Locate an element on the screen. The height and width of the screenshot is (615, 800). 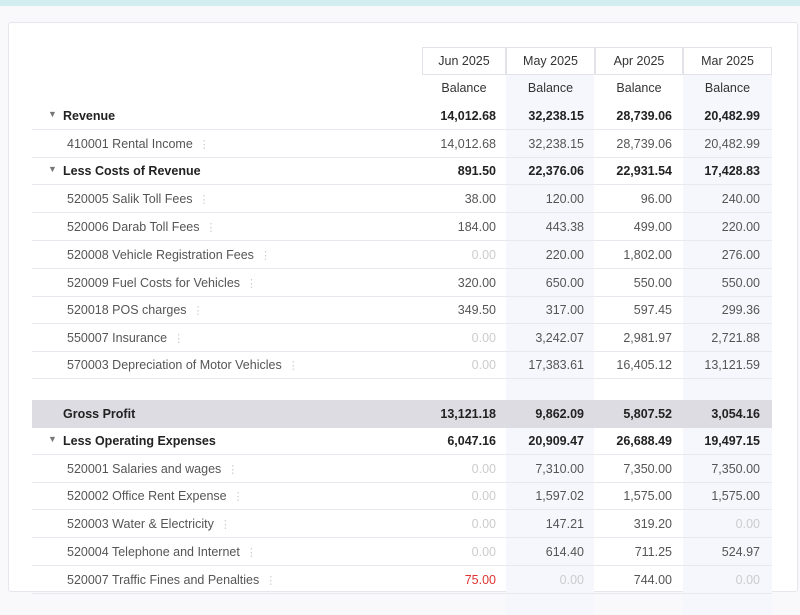
row-label: 520005 Salik Toll Fees ⋮ is located at coordinates (138, 199).